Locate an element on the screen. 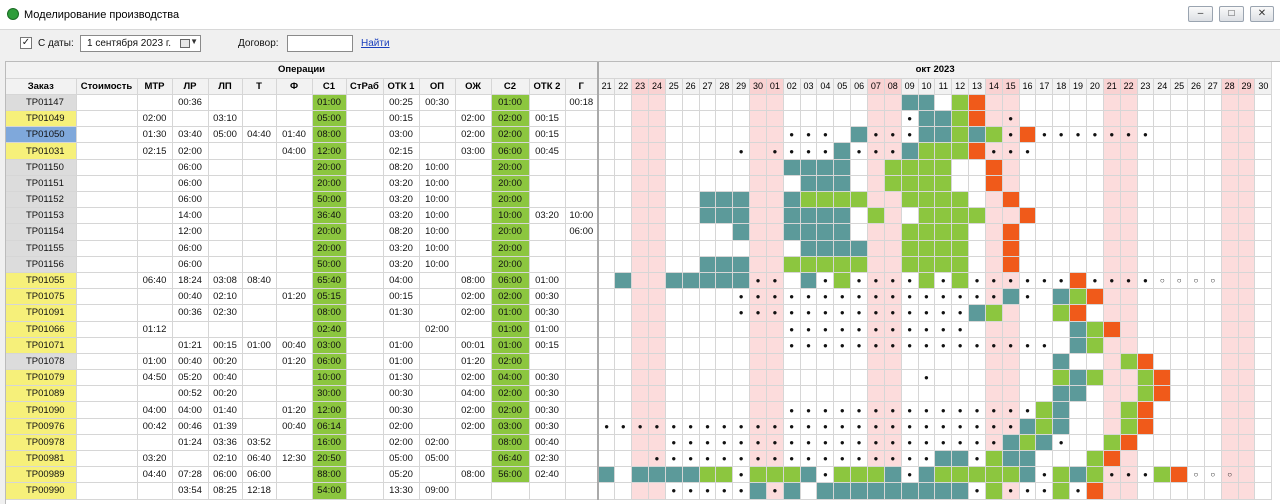 The image size is (1280, 504). strab-cell is located at coordinates (365, 475).